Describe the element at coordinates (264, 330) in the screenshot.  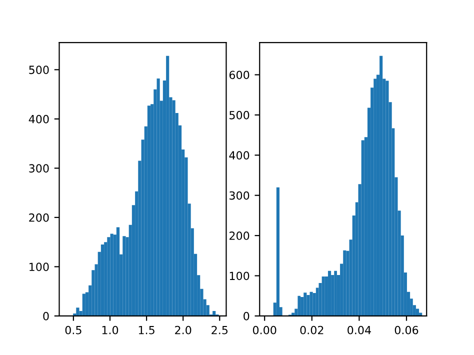
I see `x-tick-label: 0.00` at that location.